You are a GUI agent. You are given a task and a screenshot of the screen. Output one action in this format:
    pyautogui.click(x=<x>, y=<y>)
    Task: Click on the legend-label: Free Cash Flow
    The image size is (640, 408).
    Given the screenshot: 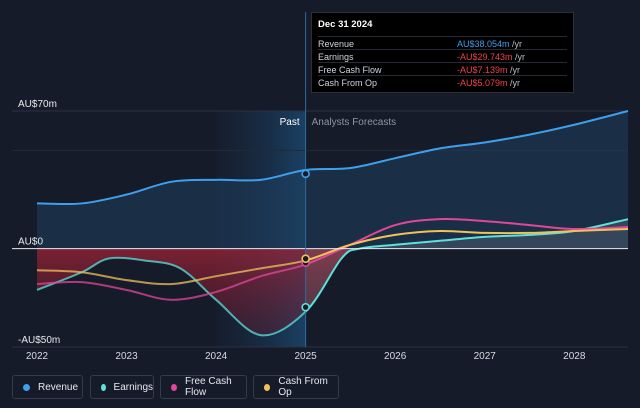 What is the action you would take?
    pyautogui.click(x=208, y=387)
    